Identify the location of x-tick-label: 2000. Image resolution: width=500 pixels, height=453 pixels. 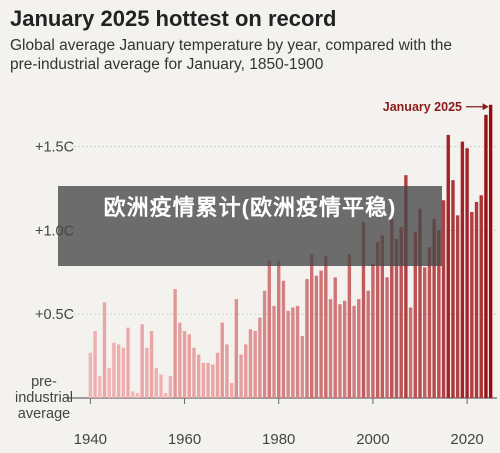
(372, 439).